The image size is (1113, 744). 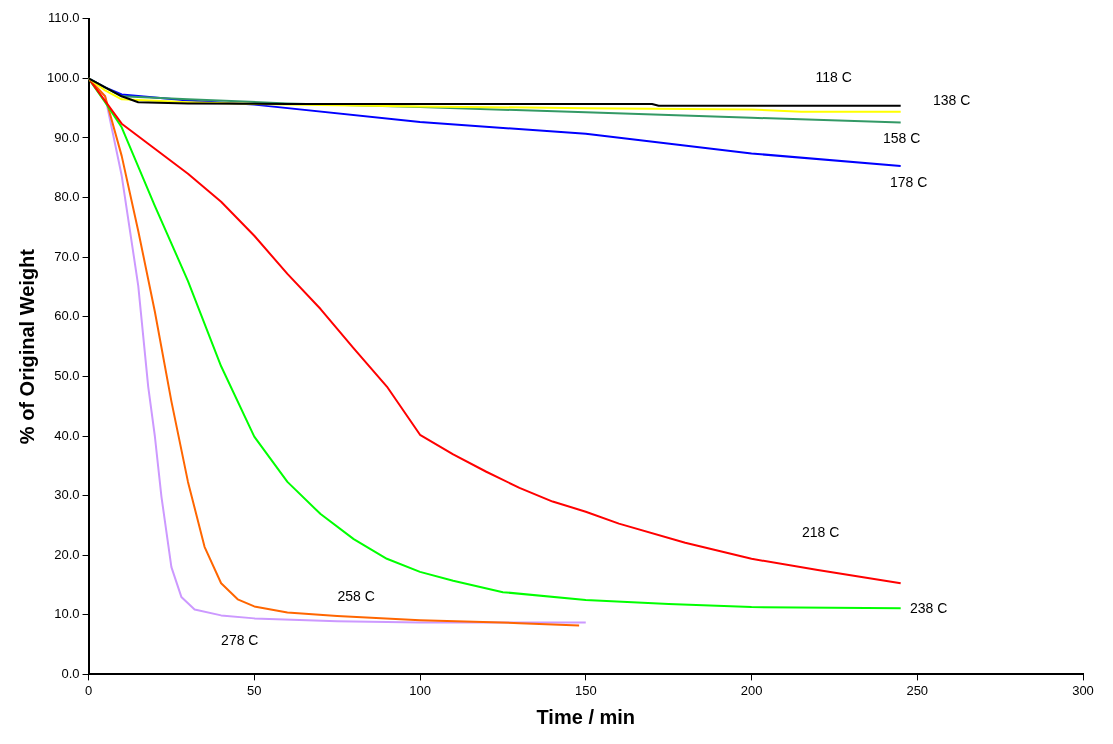 I want to click on series-label: 158 C, so click(x=902, y=138).